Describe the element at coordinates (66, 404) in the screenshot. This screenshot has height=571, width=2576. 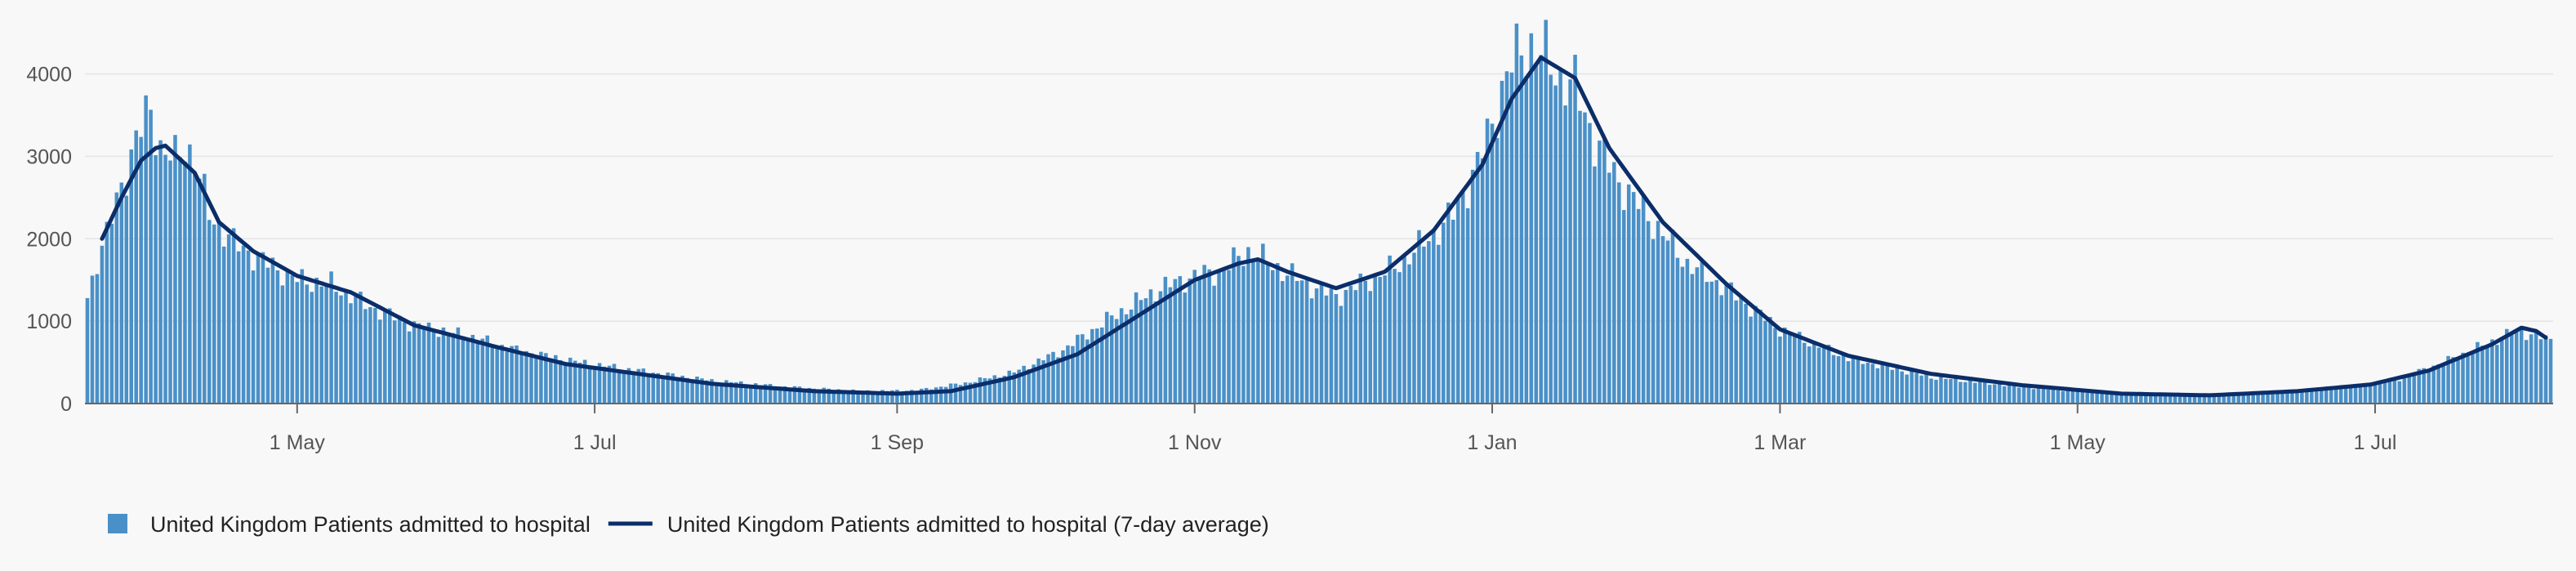
I see `y-tick-label: 0` at that location.